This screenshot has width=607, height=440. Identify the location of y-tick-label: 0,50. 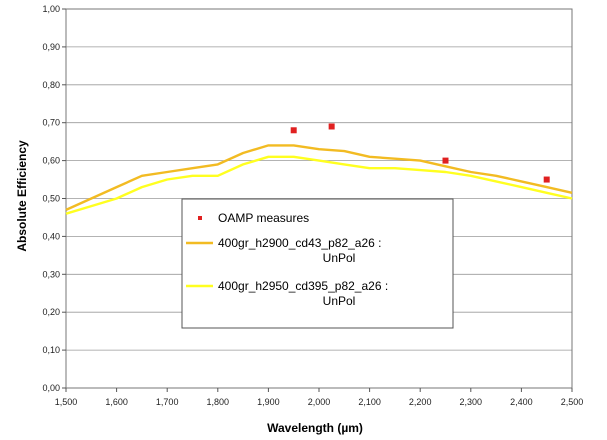
(51, 199).